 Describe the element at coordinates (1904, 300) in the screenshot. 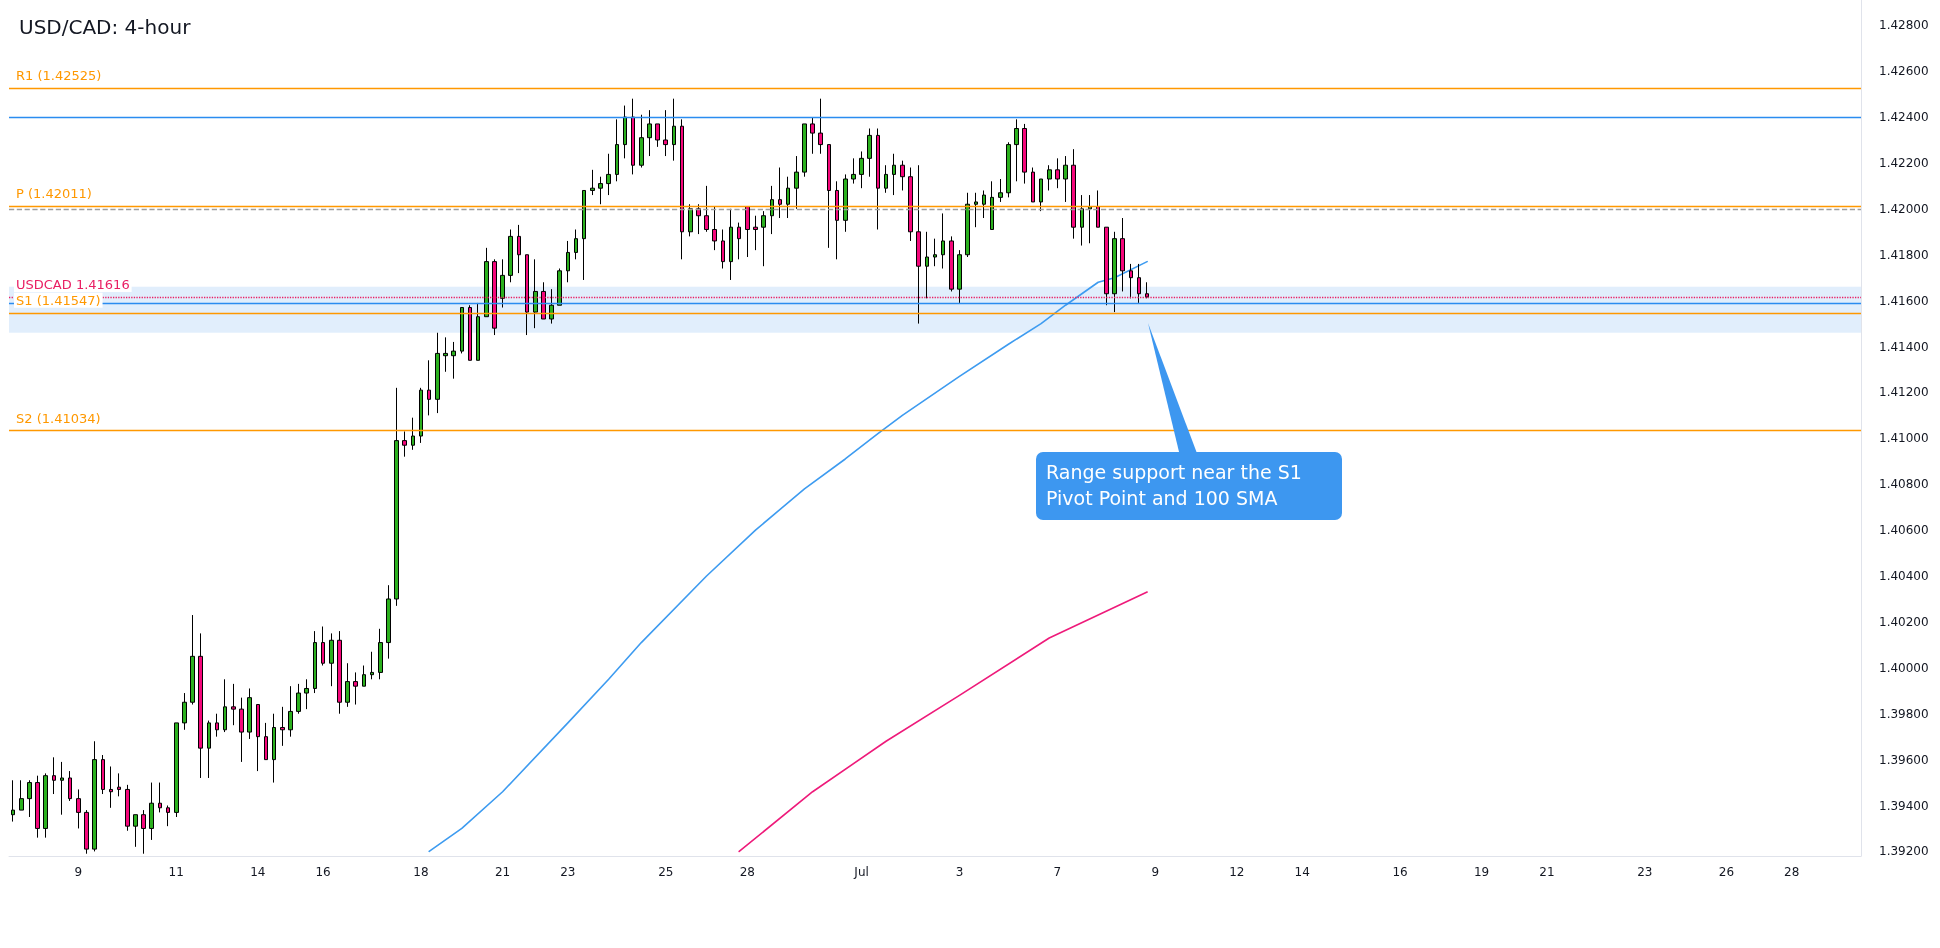

I see `y-tick-label: 1.41600` at that location.